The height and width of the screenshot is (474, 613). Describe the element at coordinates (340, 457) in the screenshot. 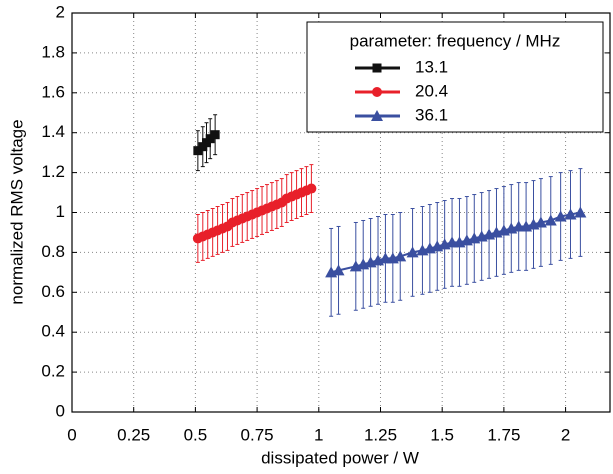

I see `x-axis-label: dissipated power / W` at that location.